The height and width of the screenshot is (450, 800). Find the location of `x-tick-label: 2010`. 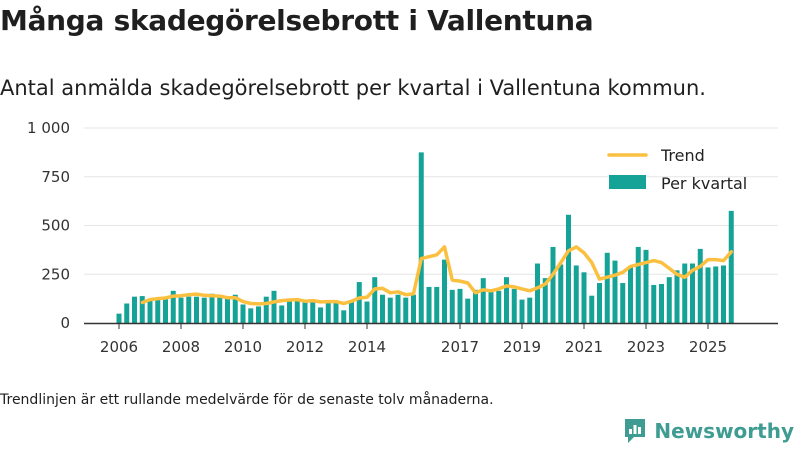

x-tick-label: 2010 is located at coordinates (243, 347).